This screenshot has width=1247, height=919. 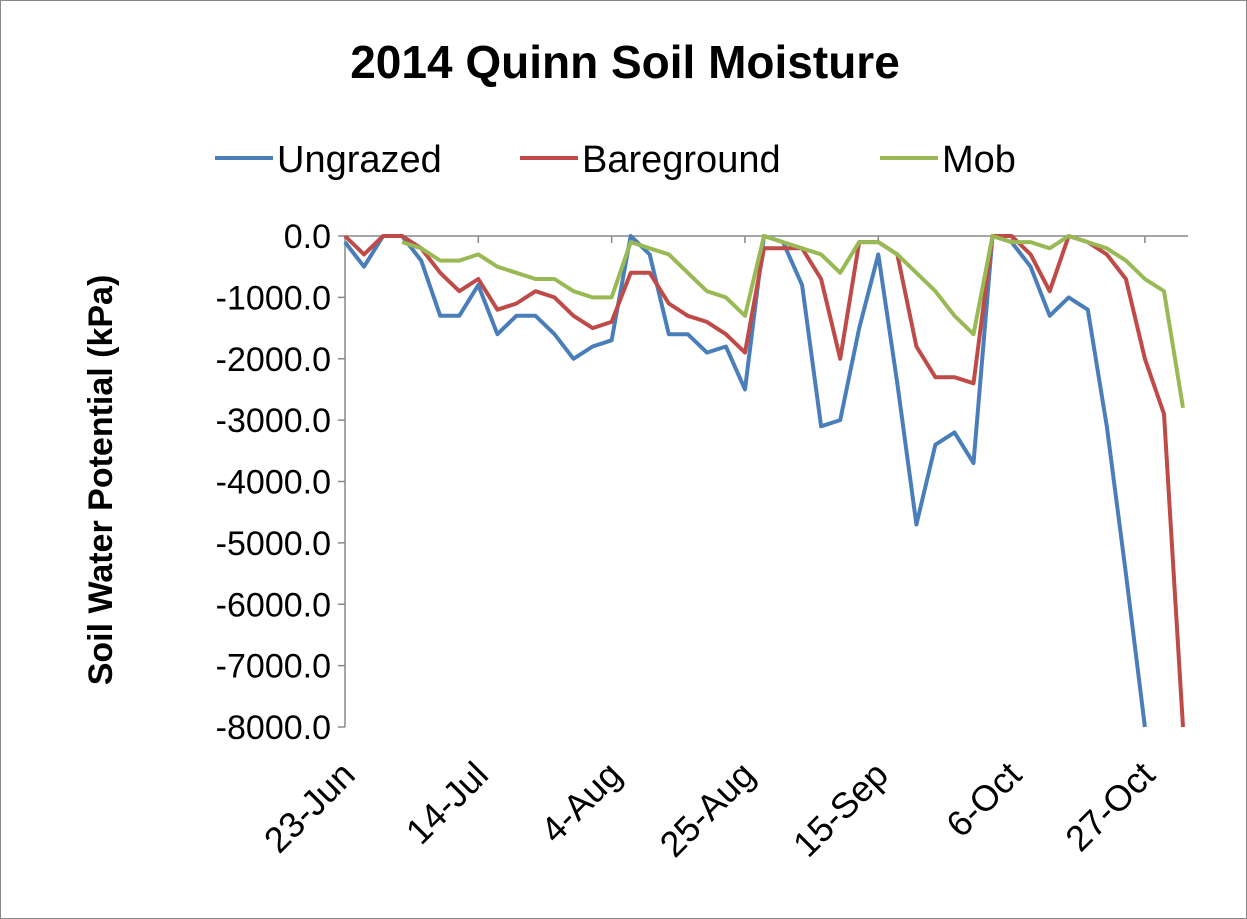 I want to click on y-tick-label: -7000.0, so click(x=273, y=667).